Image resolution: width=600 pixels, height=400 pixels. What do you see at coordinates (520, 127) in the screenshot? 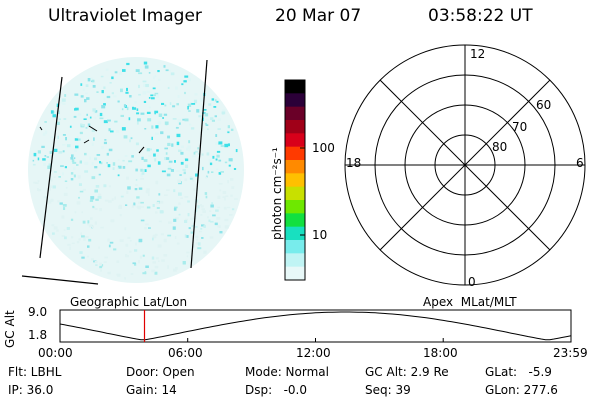
I see `mlat-label-70: 70` at bounding box center [520, 127].